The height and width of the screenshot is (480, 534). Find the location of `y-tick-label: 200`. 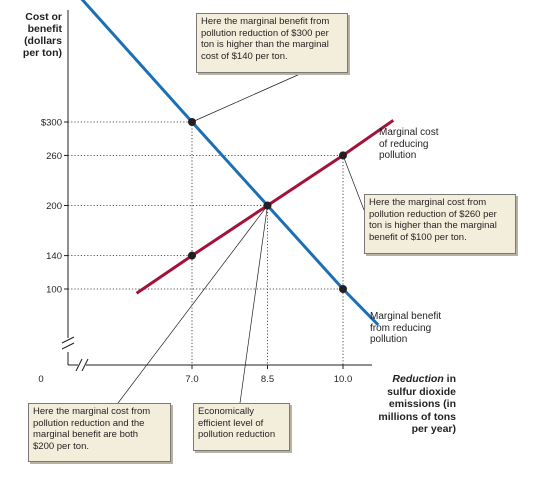

y-tick-label: 200 is located at coordinates (54, 206).